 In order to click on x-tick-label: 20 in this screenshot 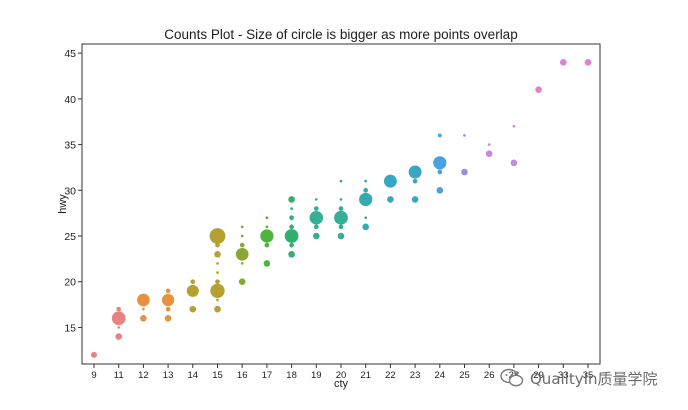, I will do `click(341, 375)`.